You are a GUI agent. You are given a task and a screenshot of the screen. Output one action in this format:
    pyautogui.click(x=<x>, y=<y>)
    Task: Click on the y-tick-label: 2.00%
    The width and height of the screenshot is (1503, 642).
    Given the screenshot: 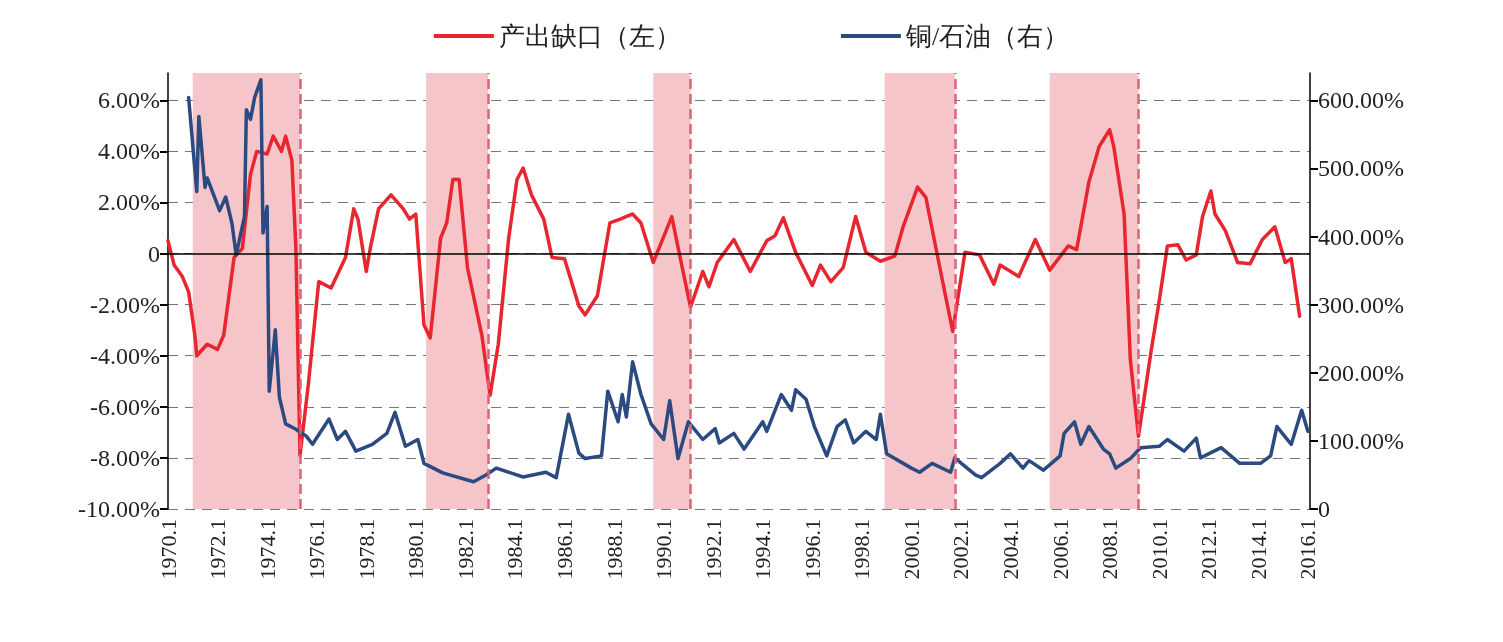 What is the action you would take?
    pyautogui.click(x=129, y=202)
    